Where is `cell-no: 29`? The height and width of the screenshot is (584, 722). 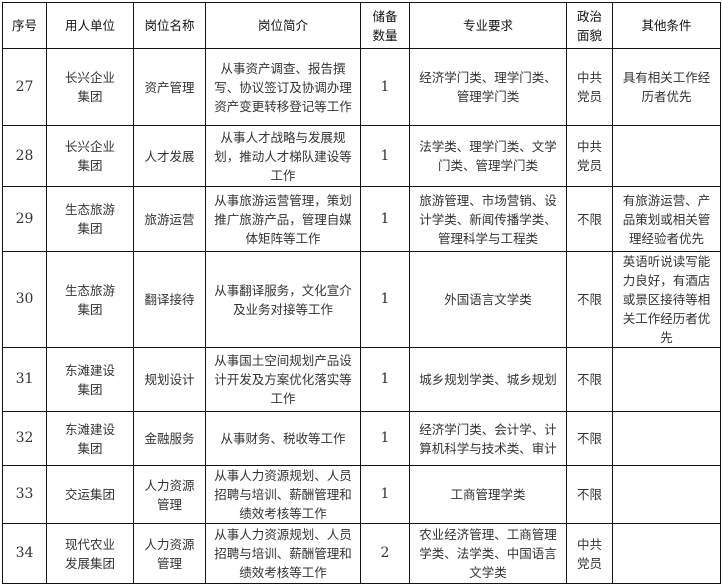 cell-no: 29 is located at coordinates (24, 219).